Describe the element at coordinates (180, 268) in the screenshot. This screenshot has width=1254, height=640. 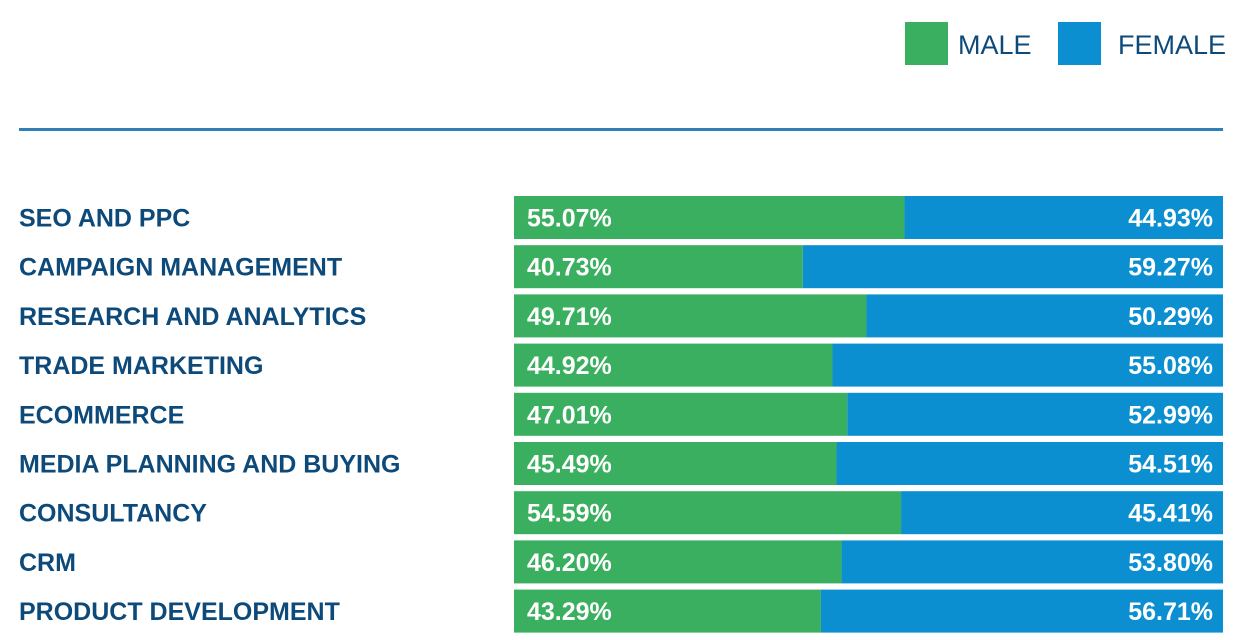
I see `category-label-campaign-management: CAMPAIGN MANAGEMENT` at that location.